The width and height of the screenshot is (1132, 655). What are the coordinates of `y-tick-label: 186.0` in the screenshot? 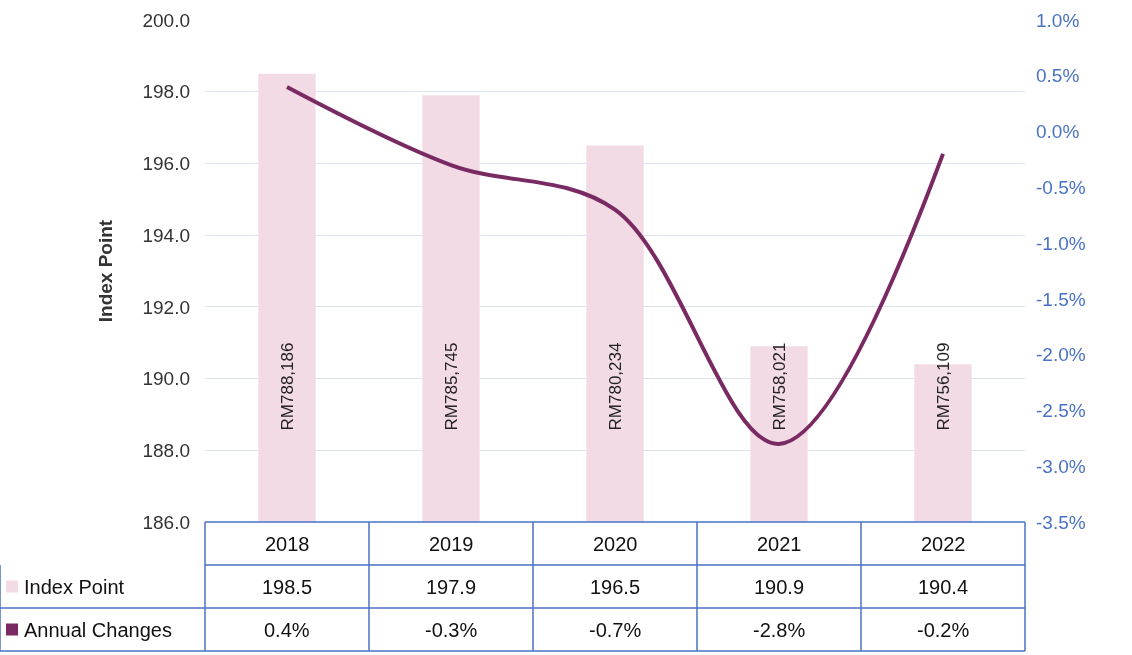 It's located at (166, 522).